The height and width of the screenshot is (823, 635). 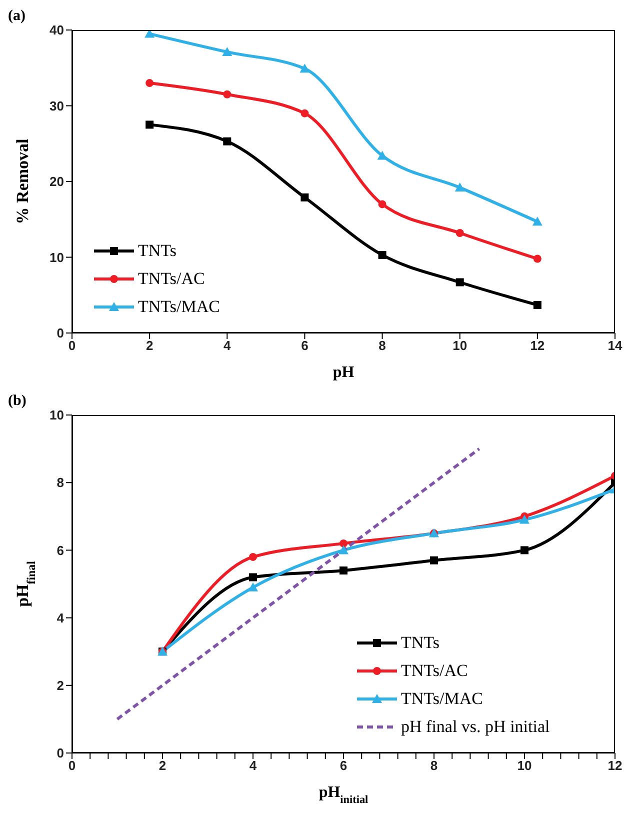 What do you see at coordinates (57, 182) in the screenshot?
I see `y-tick-label: 20` at bounding box center [57, 182].